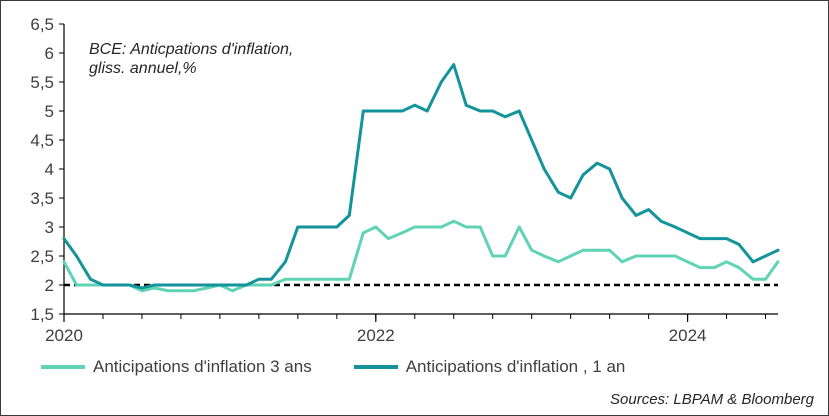  I want to click on legend-label-1y: Anticipations d'inflation , 1 an, so click(515, 366).